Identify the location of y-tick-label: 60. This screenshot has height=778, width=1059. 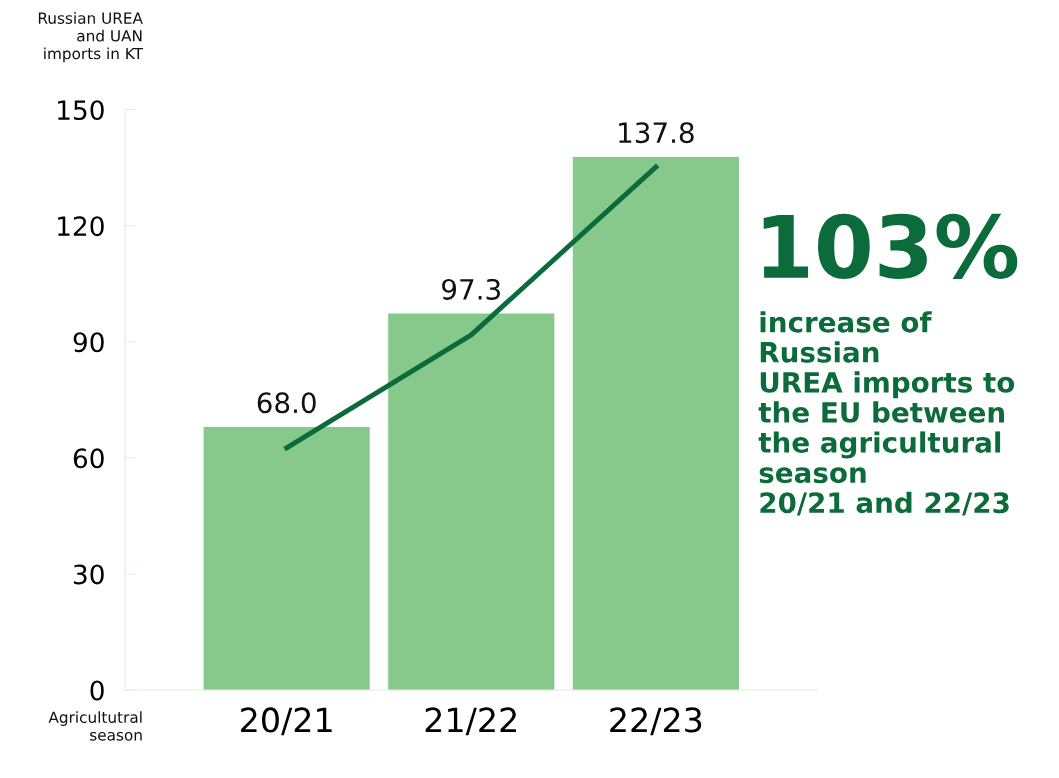
(88, 458).